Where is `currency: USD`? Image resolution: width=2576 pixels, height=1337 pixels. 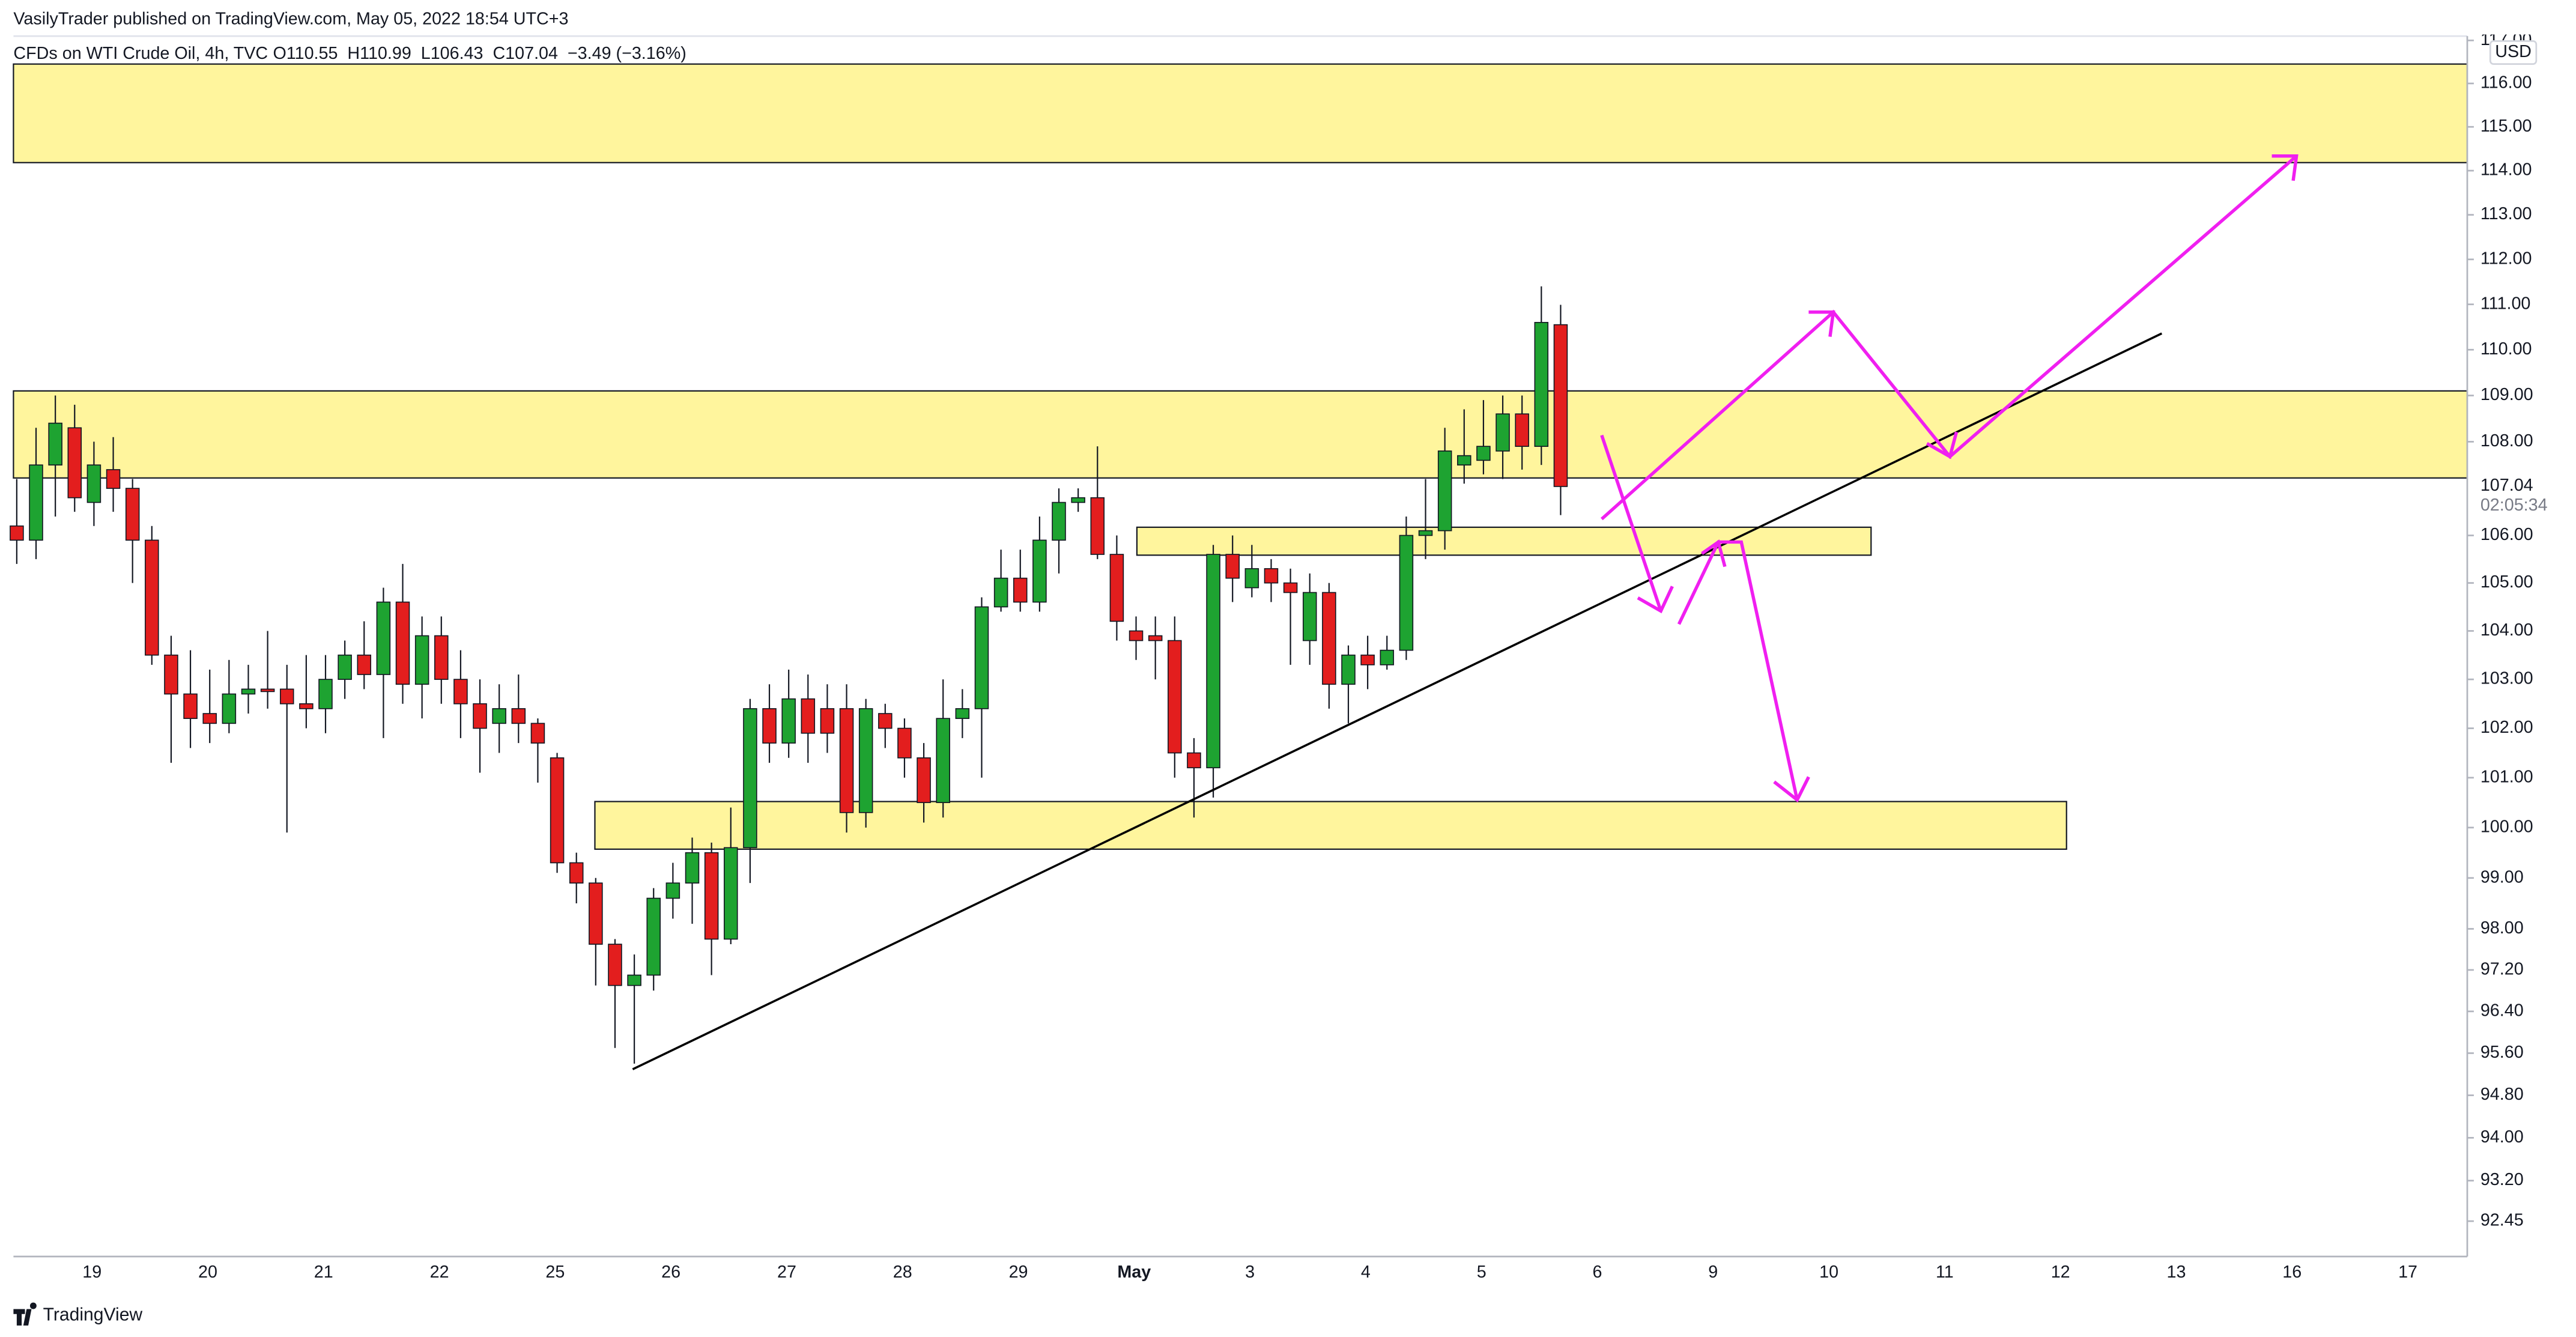
currency: USD is located at coordinates (2513, 51).